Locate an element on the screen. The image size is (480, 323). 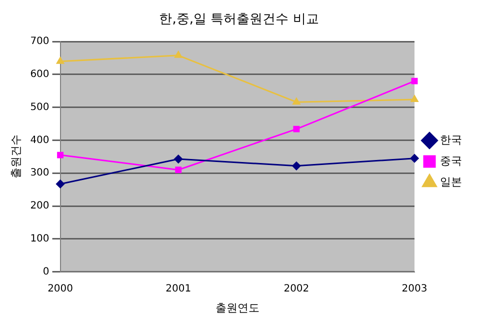
legend-label: 한국 is located at coordinates (451, 139).